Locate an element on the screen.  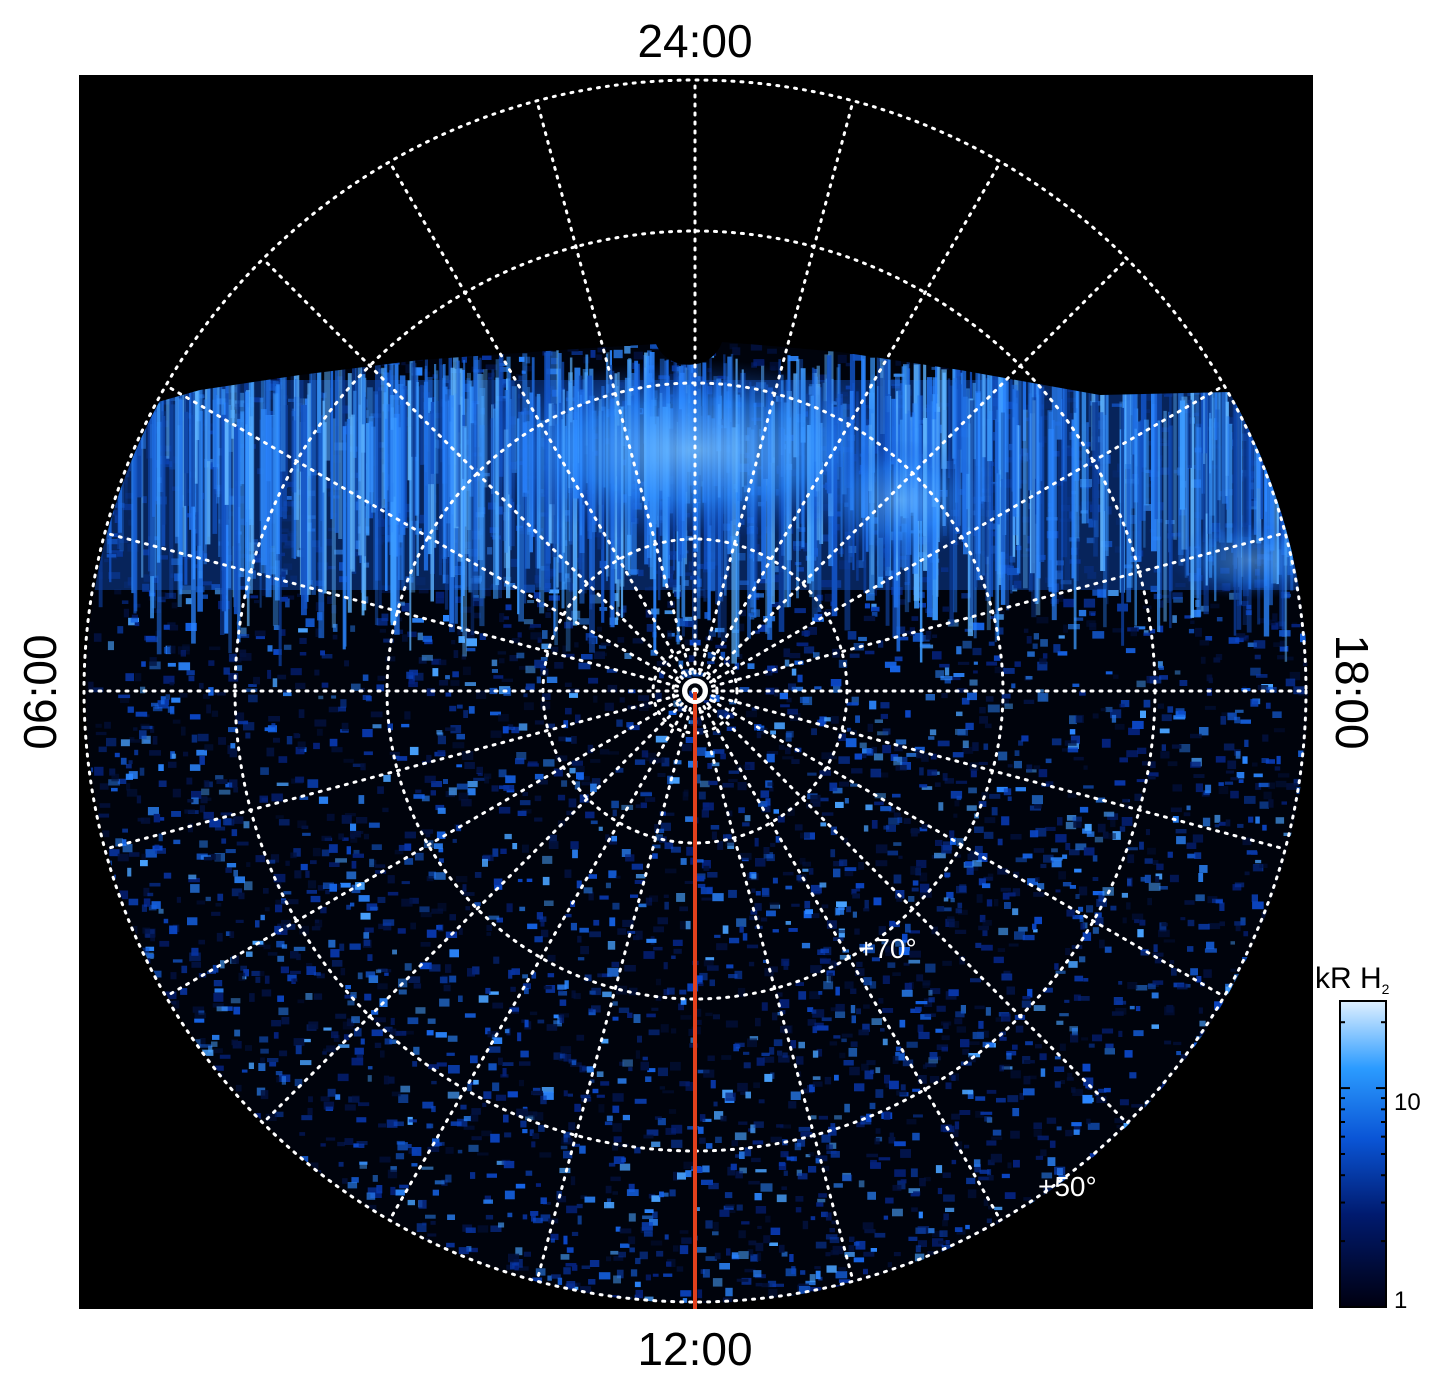
latitude-label-70: +70° is located at coordinates (887, 948).